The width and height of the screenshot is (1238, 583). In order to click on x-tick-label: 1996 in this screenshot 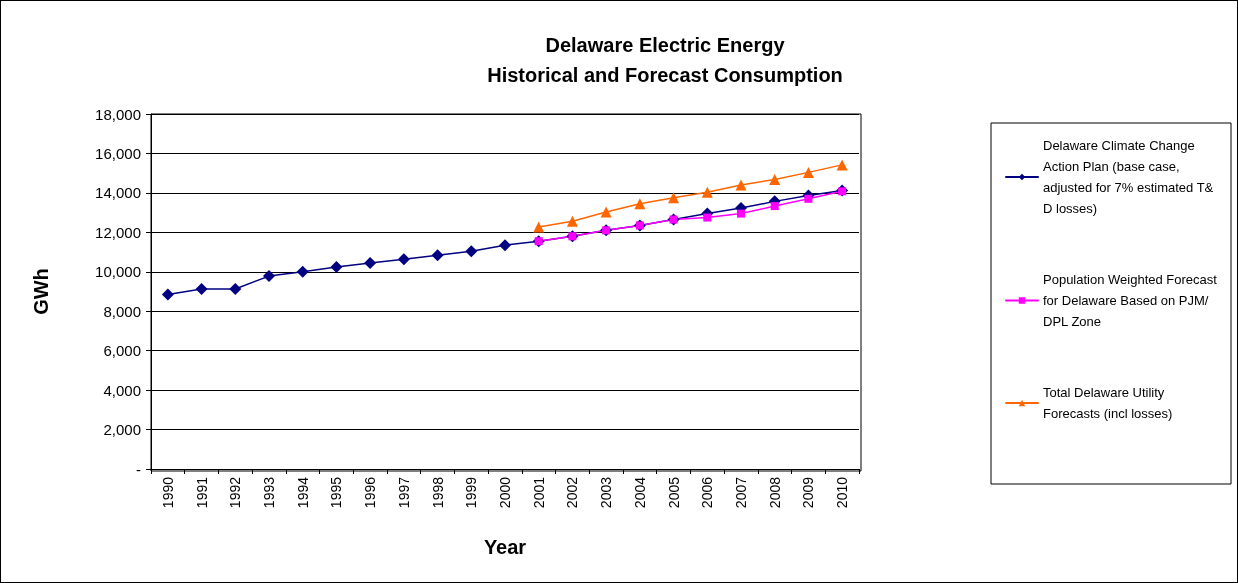, I will do `click(370, 492)`.